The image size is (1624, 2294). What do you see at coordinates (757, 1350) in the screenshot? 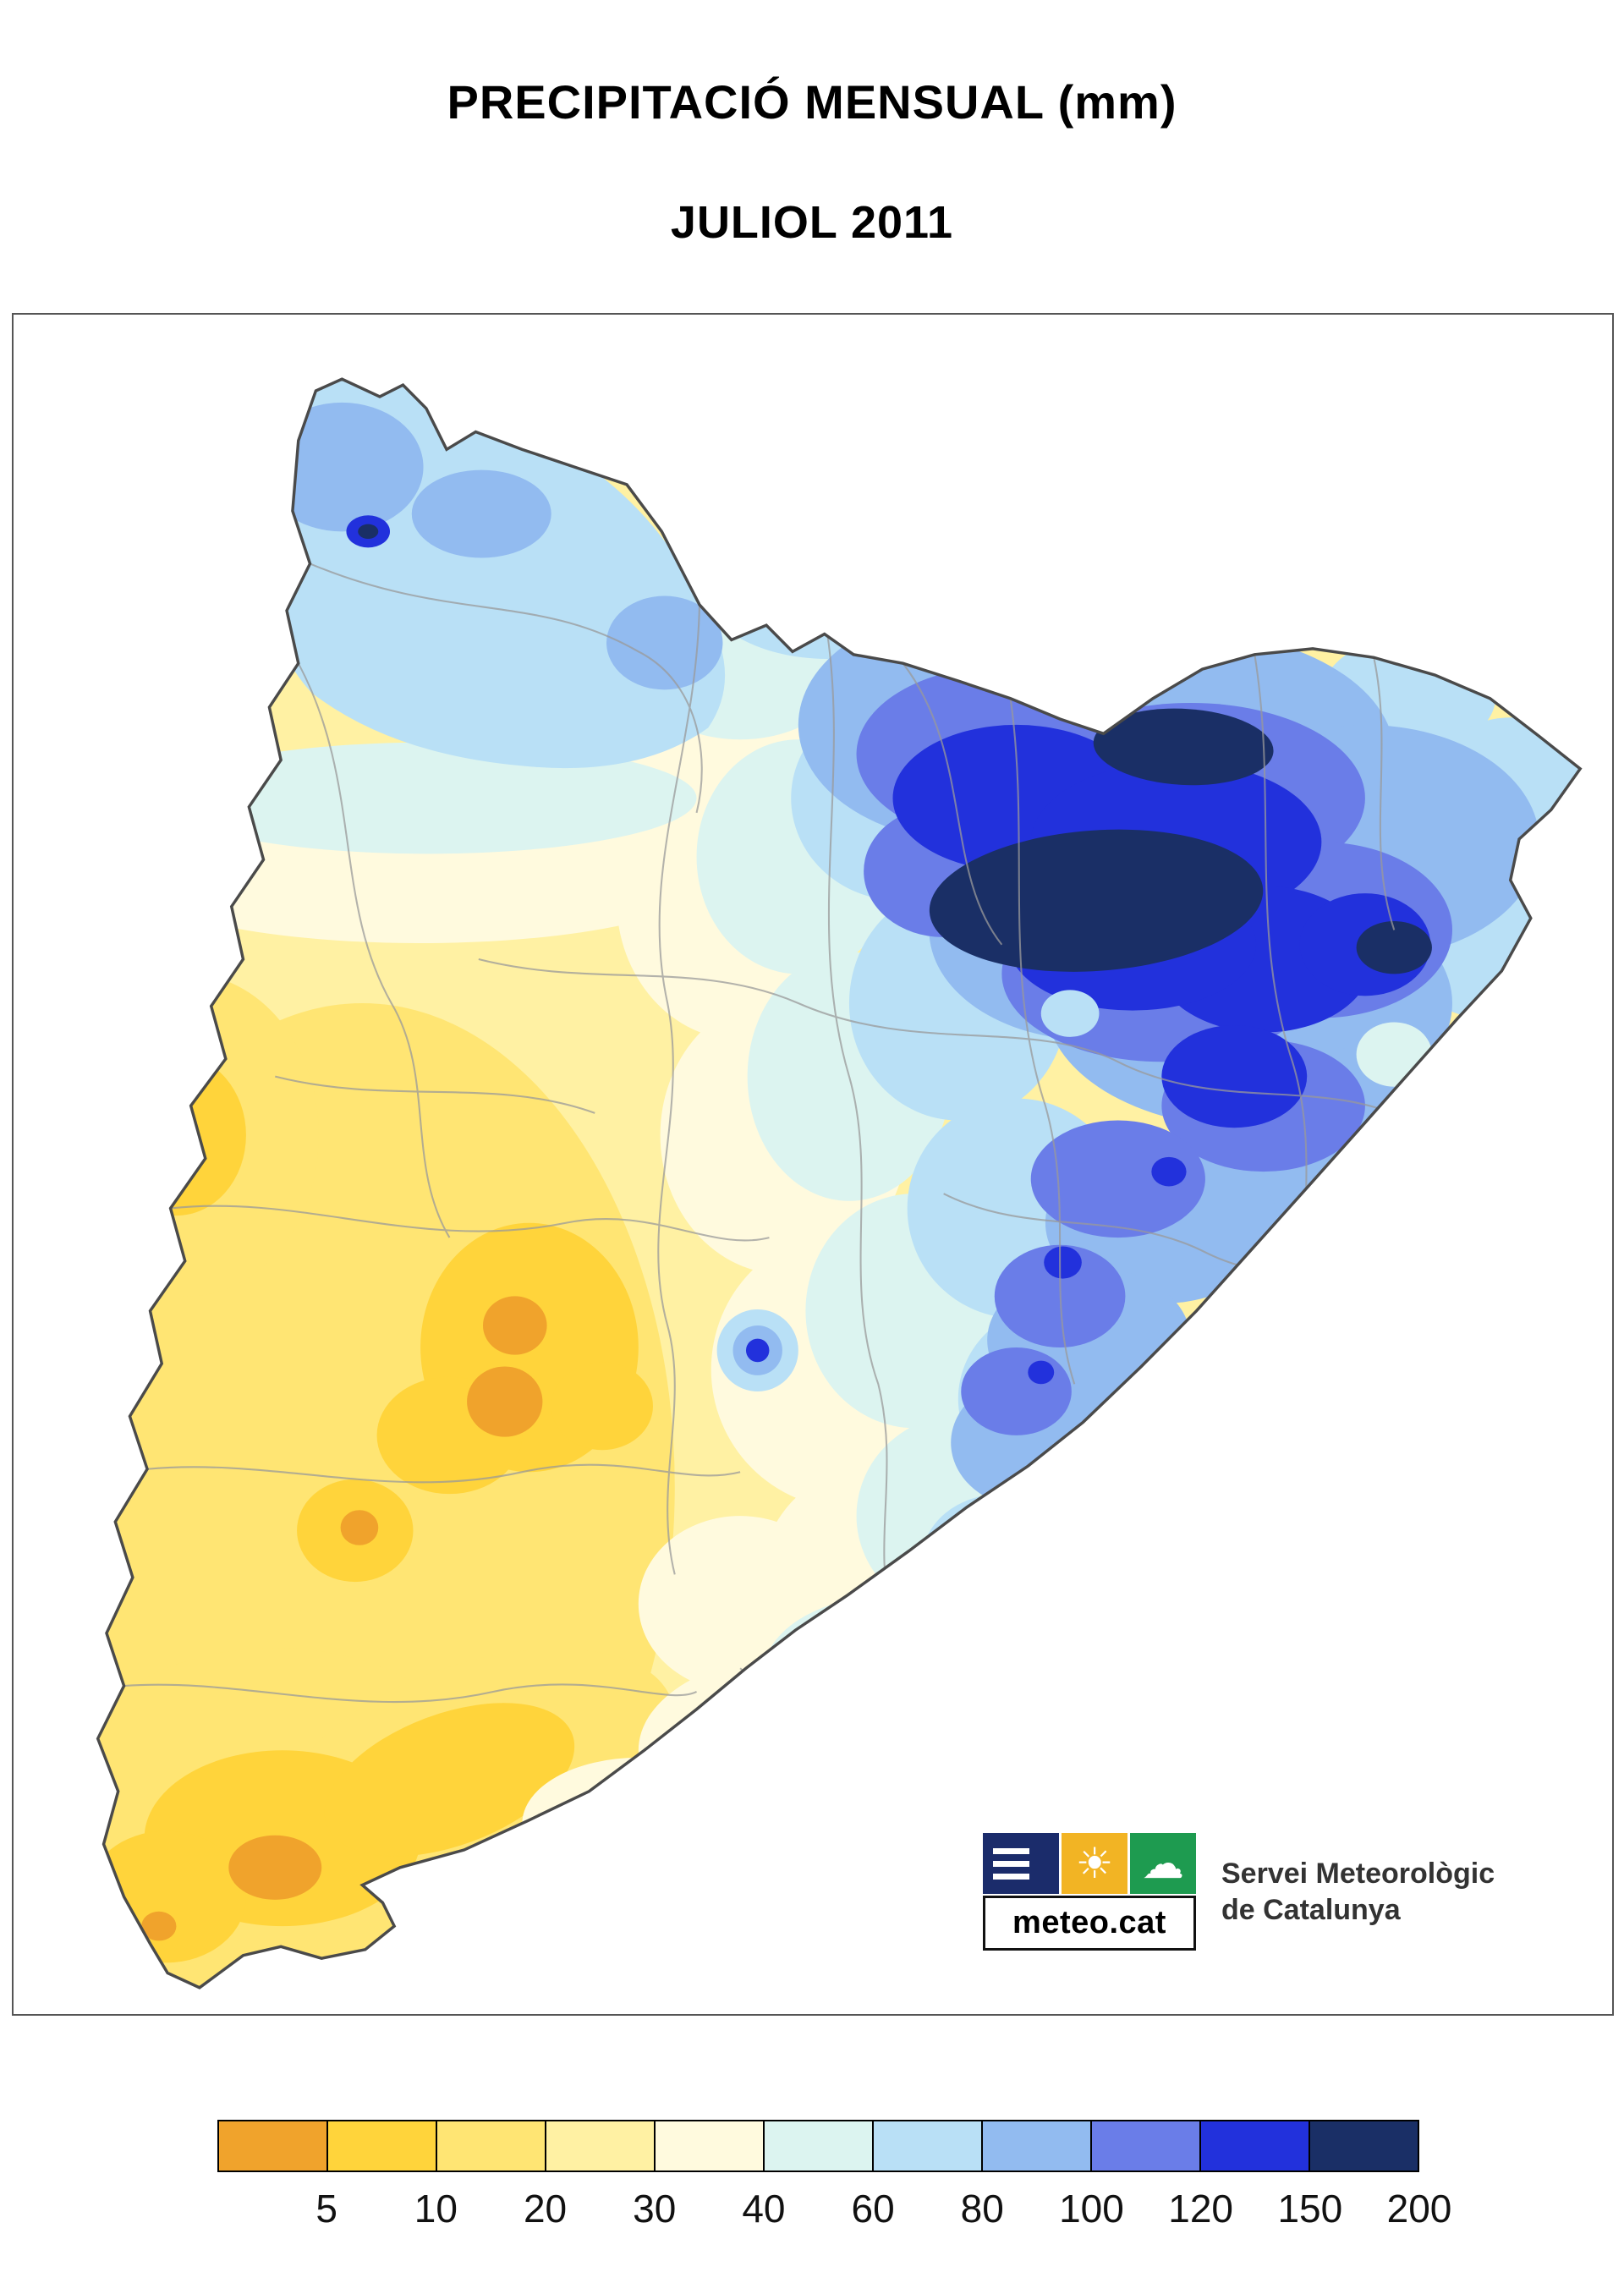
I see `bullseye-feature` at bounding box center [757, 1350].